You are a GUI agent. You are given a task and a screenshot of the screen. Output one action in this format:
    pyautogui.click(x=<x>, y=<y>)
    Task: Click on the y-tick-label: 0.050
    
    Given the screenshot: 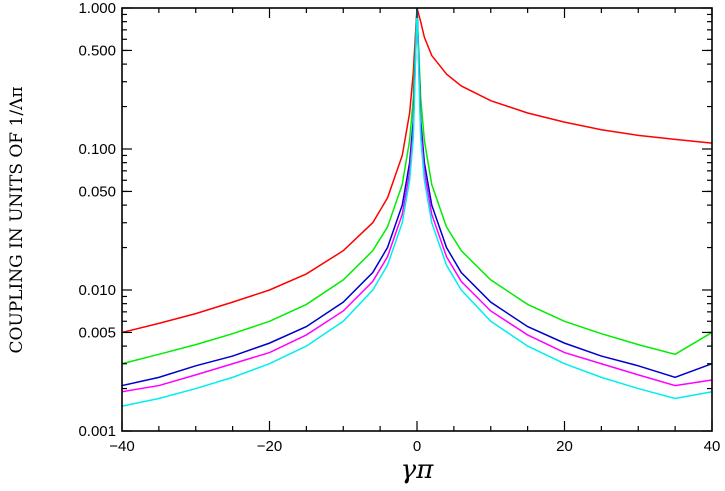 What is the action you would take?
    pyautogui.click(x=97, y=191)
    